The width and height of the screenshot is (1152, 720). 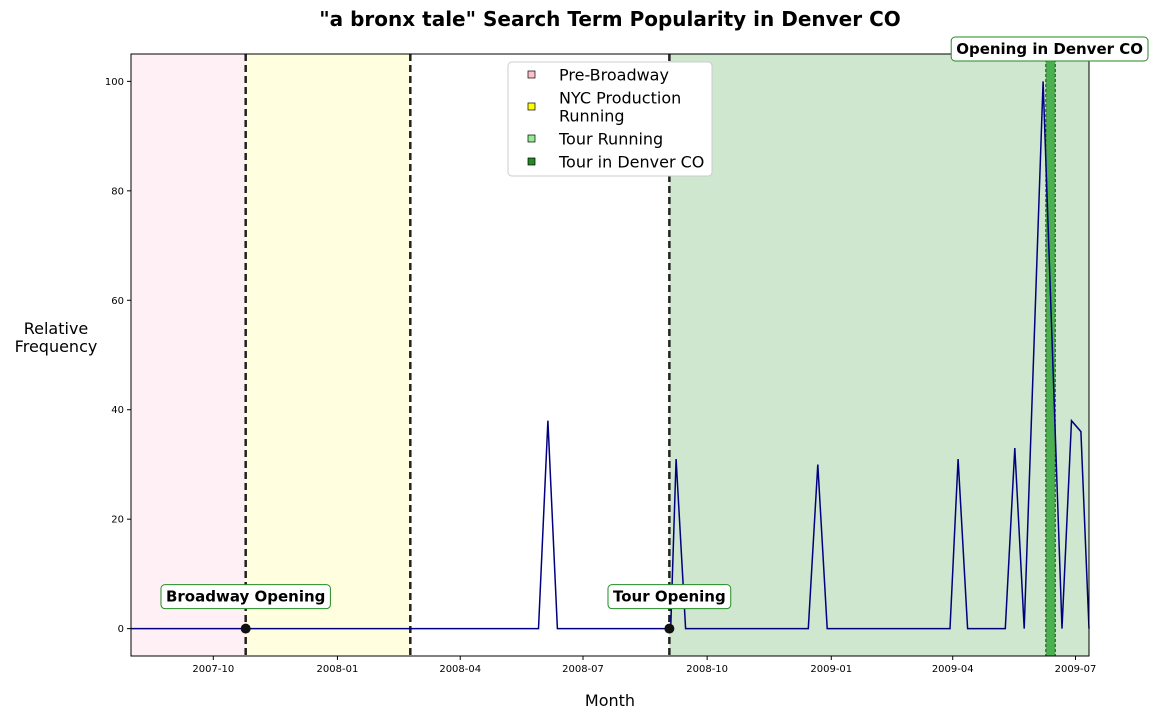 I want to click on x-axis-label: Month, so click(x=610, y=700).